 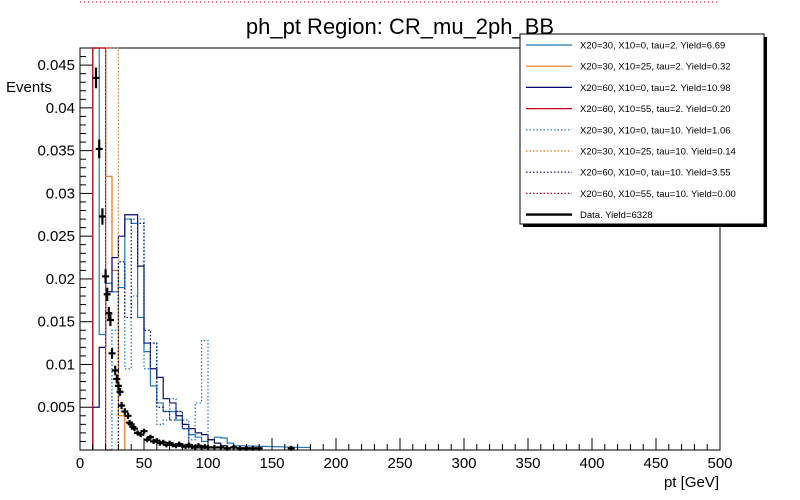 What do you see at coordinates (56, 322) in the screenshot?
I see `y-tick-label: 0.015` at bounding box center [56, 322].